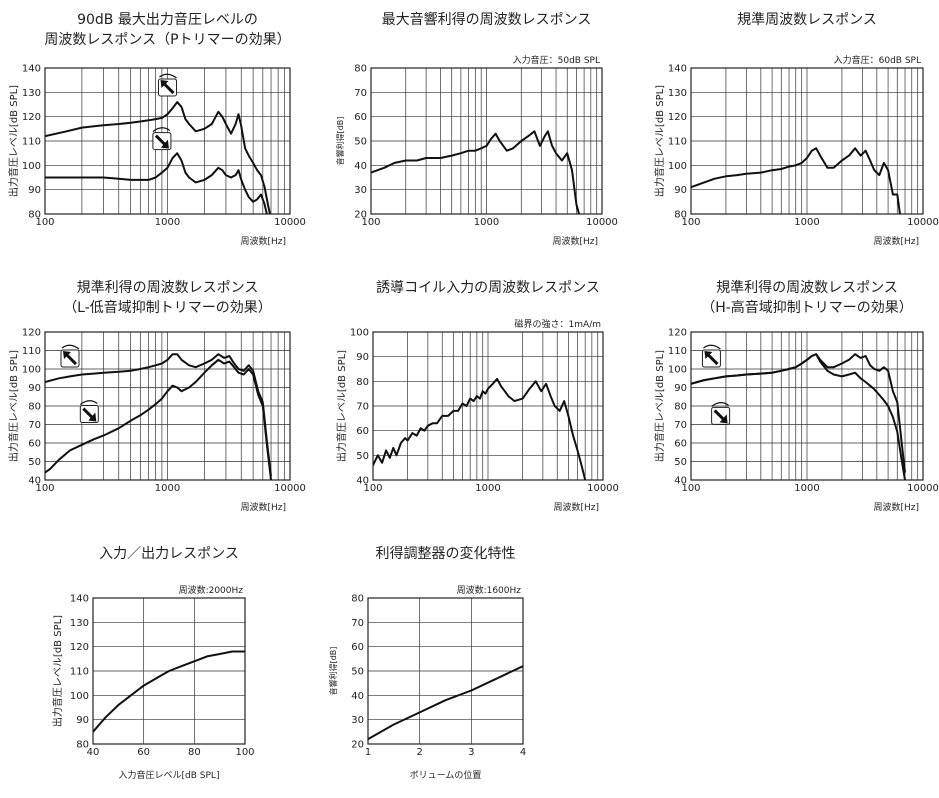  Describe the element at coordinates (445, 671) in the screenshot. I see `chart-c8-grid` at that location.